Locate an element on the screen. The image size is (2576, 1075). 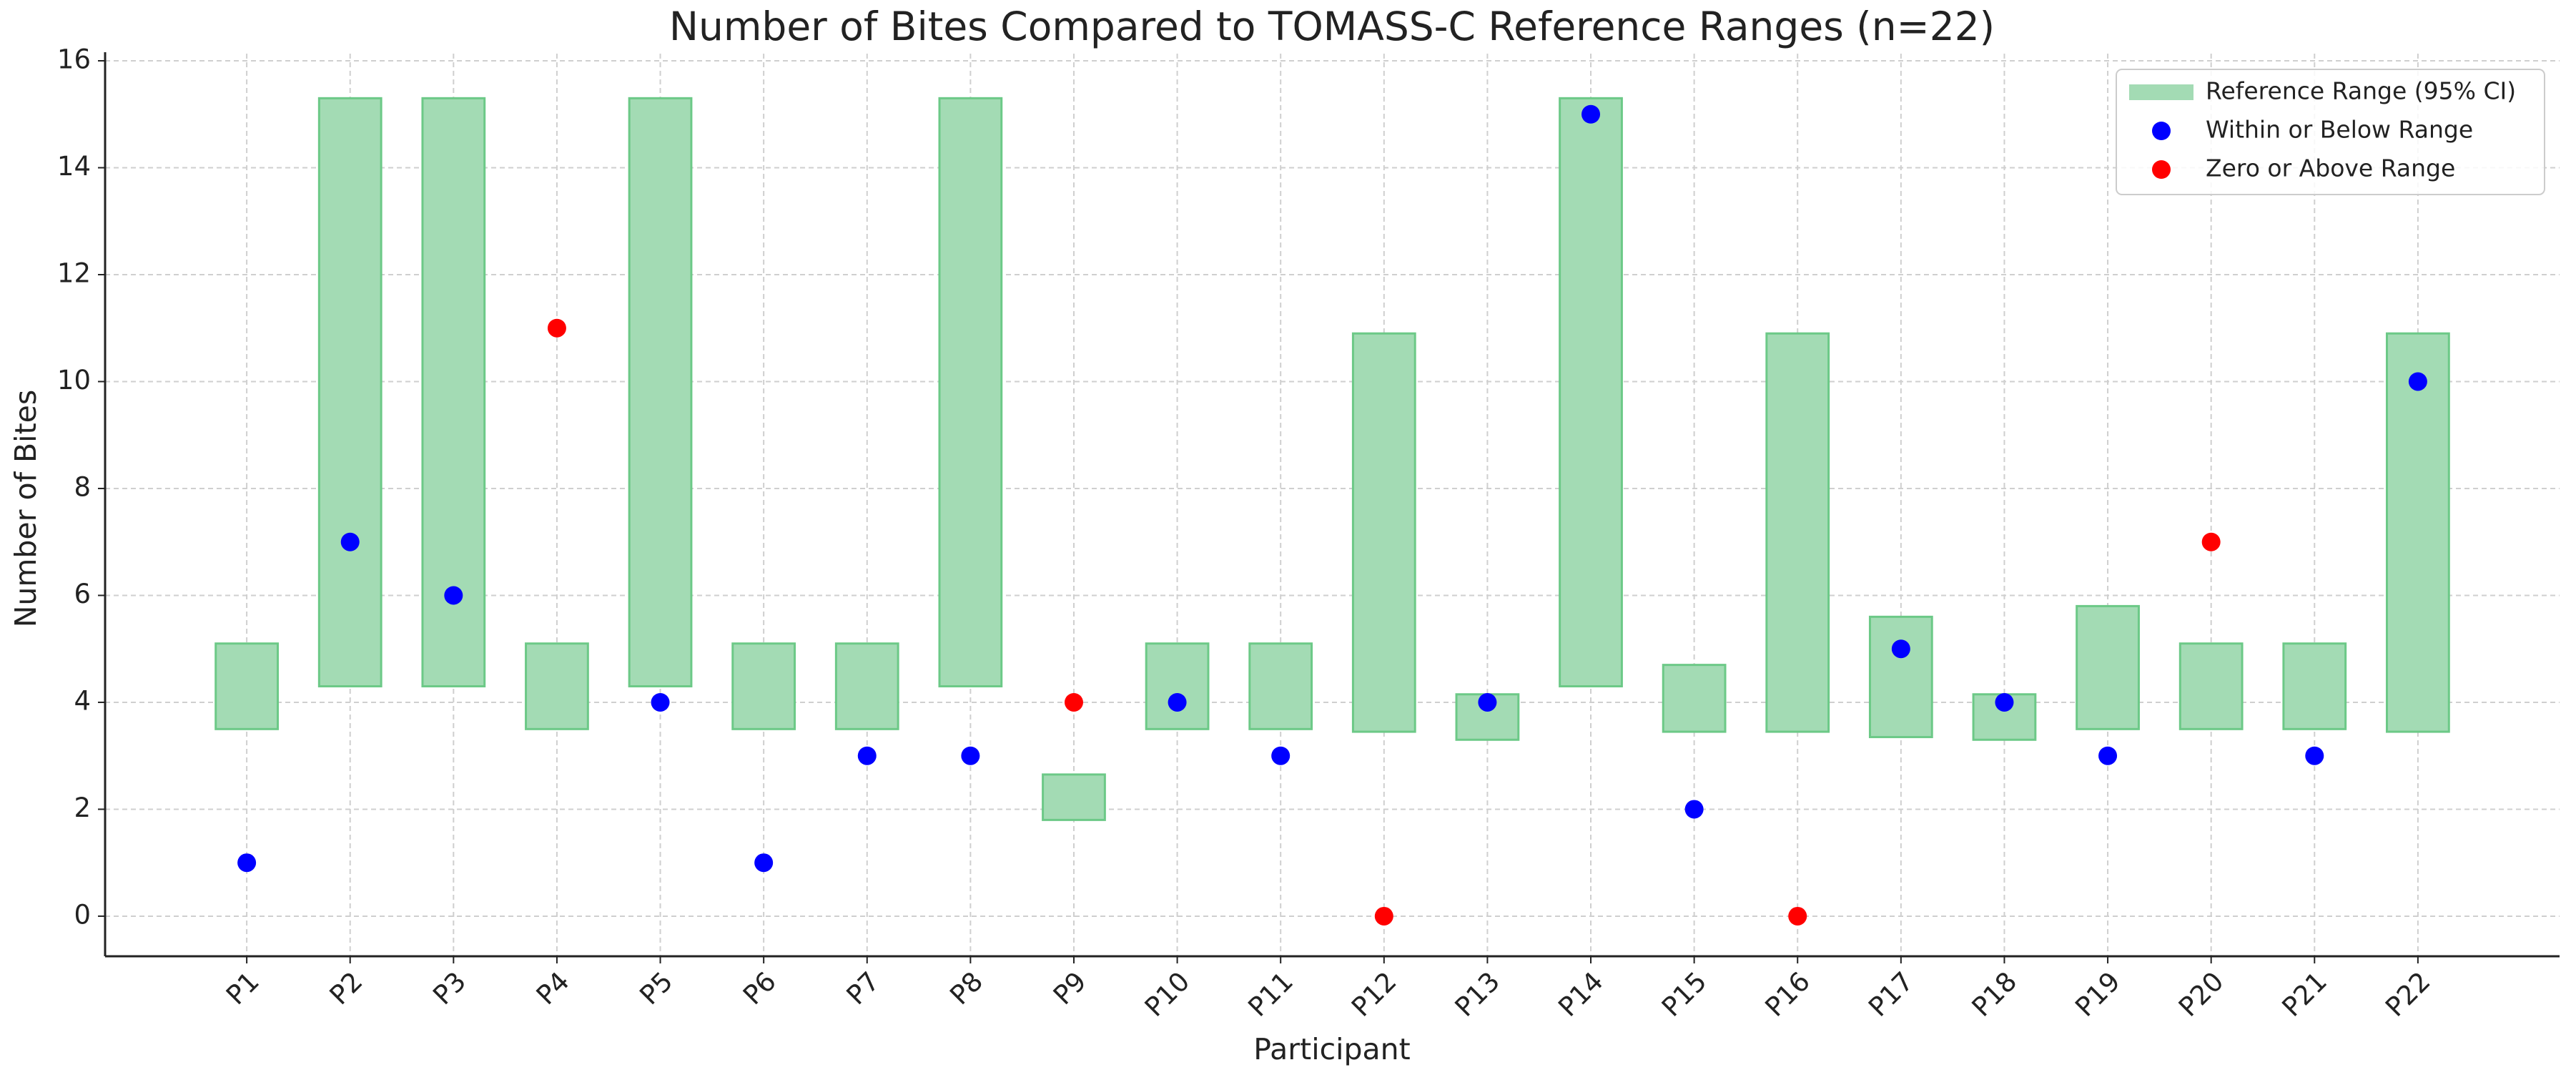
x-tick-label: P7 is located at coordinates (863, 988).